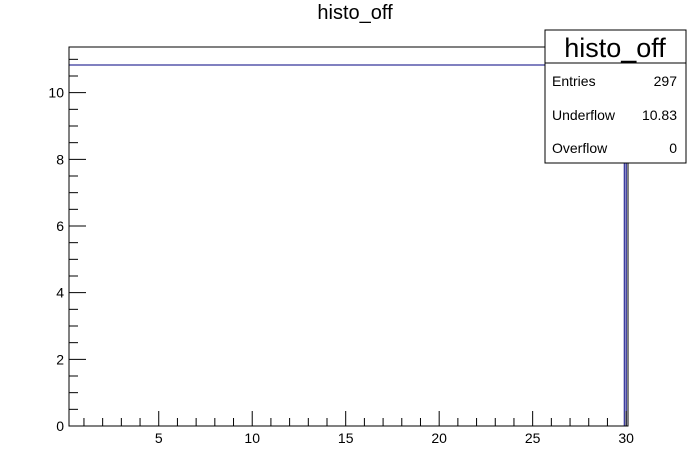  Describe the element at coordinates (346, 438) in the screenshot. I see `x-tick-label: 15` at that location.